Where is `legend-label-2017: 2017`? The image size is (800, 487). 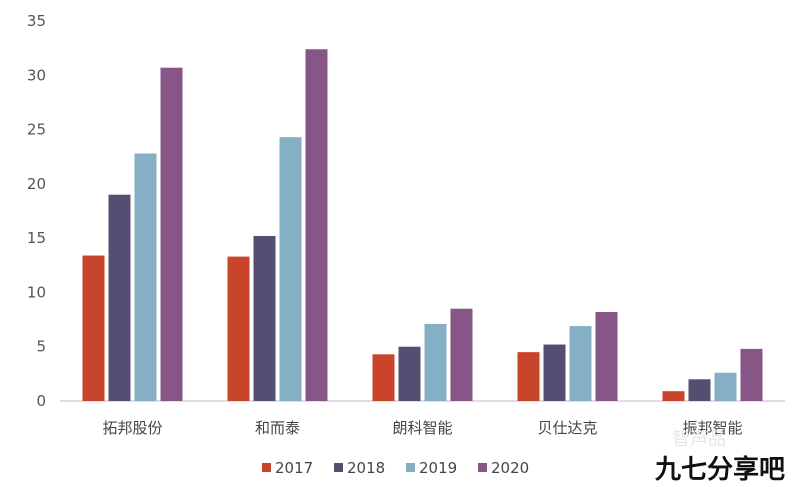 legend-label-2017: 2017 is located at coordinates (294, 468).